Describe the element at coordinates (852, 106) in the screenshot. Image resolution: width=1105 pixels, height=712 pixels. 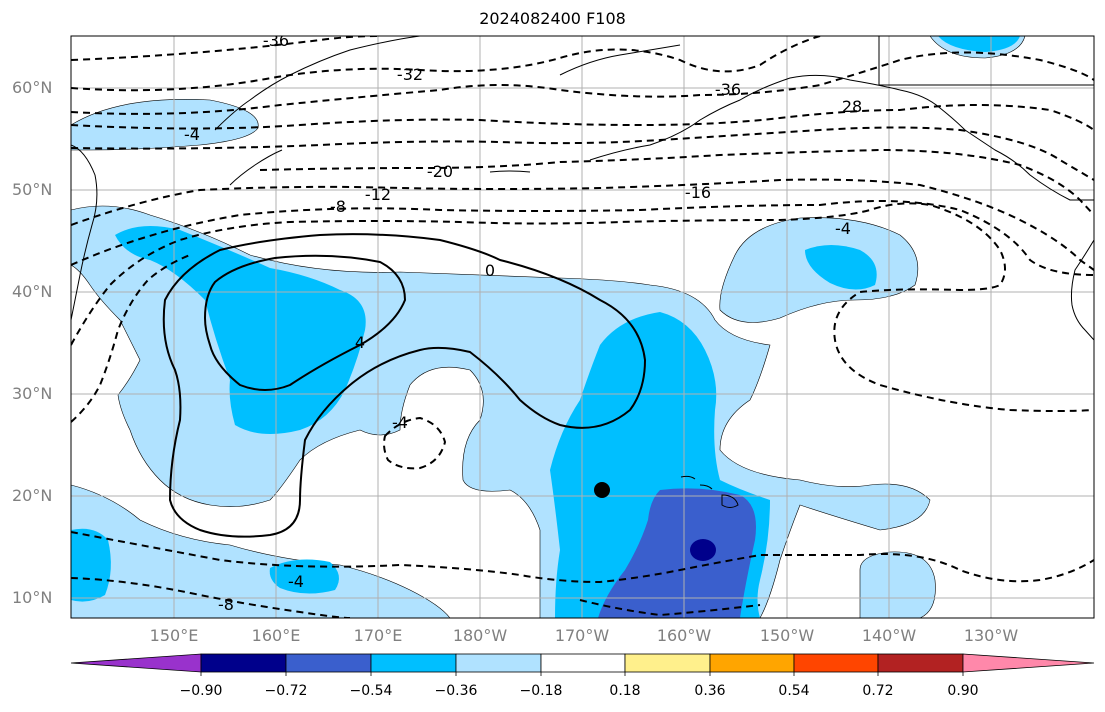
I see `contour-label: 28` at that location.